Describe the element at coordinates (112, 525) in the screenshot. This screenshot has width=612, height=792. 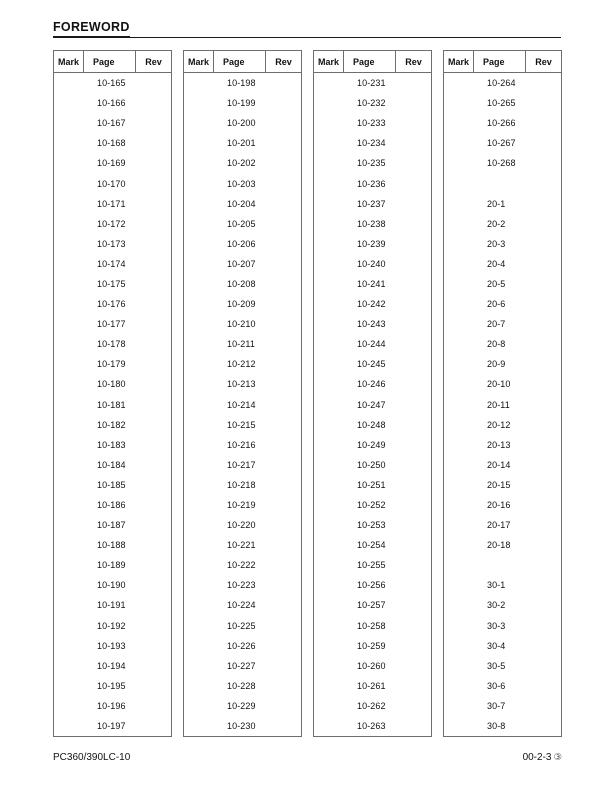
I see `table-row: 10-187` at that location.